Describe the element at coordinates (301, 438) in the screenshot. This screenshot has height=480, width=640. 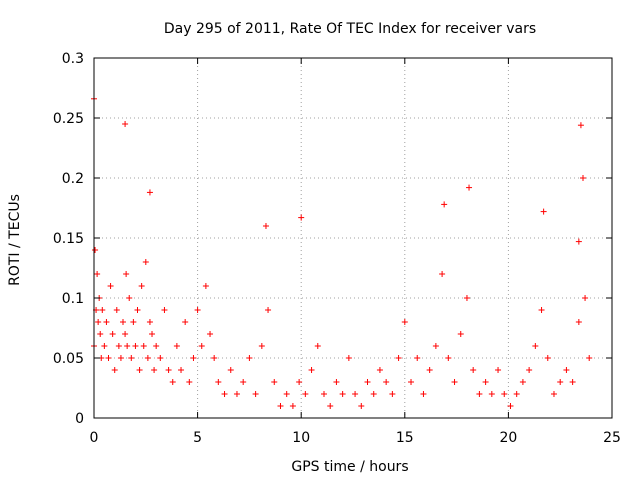
I see `x-tick-label: 10` at that location.